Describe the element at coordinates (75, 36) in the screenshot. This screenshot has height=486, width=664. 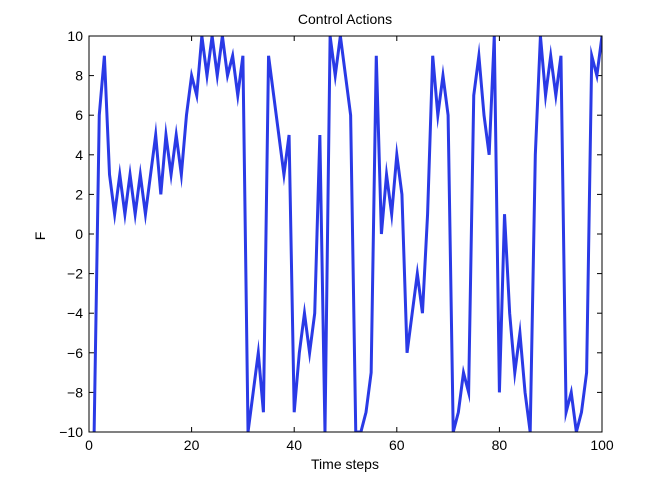
I see `y-tick-label: 10` at that location.